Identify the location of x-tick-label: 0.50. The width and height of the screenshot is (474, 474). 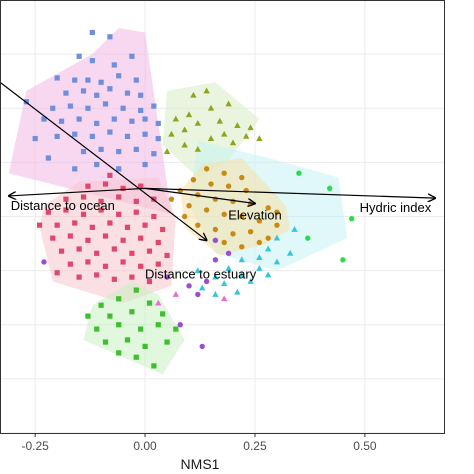
(365, 446).